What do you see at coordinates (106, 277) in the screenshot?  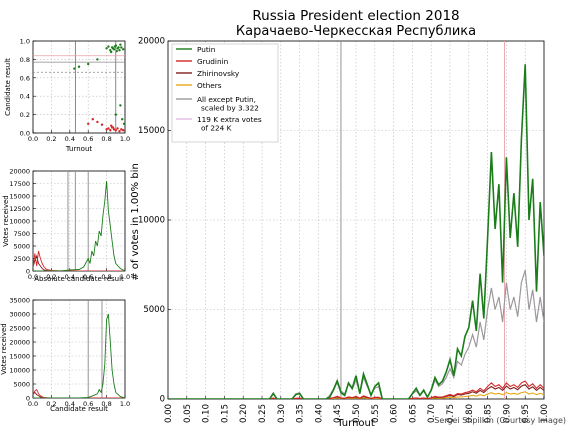 I see `small2-x-tick-label: 0.8` at bounding box center [106, 277].